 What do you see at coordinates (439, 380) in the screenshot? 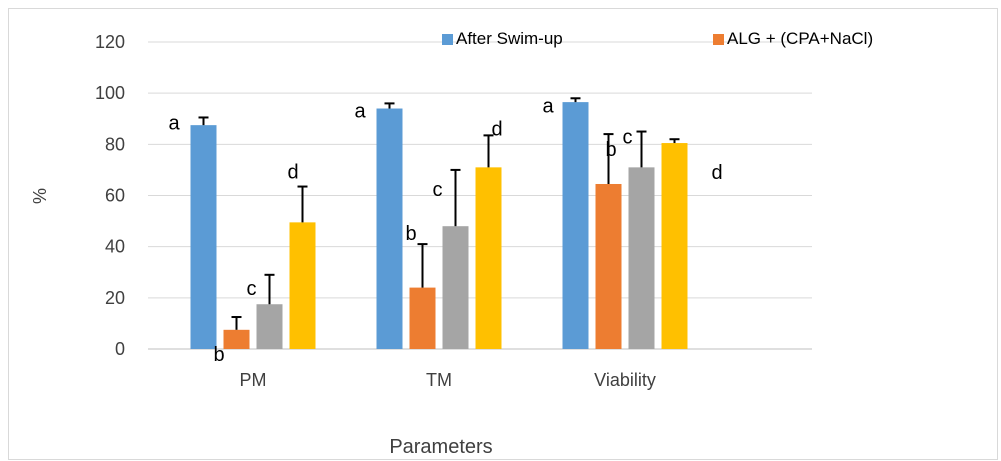
I see `x-tick-label: TM` at bounding box center [439, 380].